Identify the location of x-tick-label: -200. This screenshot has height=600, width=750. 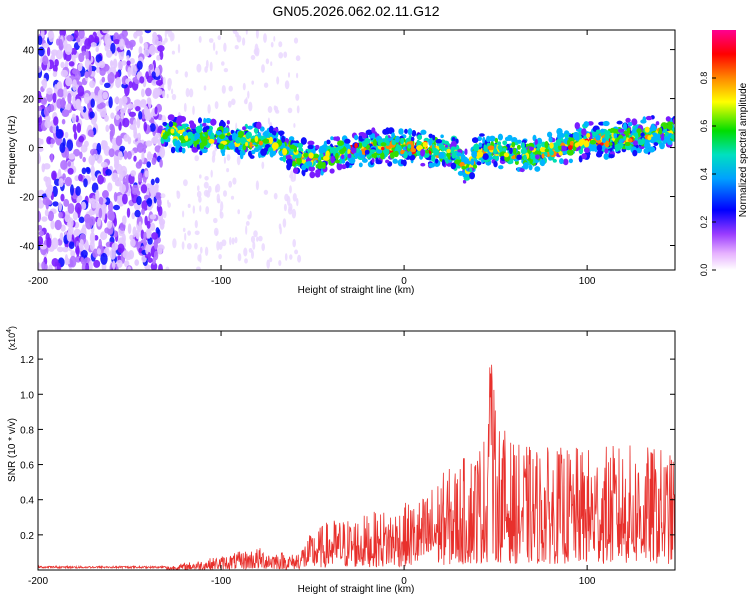
(38, 581).